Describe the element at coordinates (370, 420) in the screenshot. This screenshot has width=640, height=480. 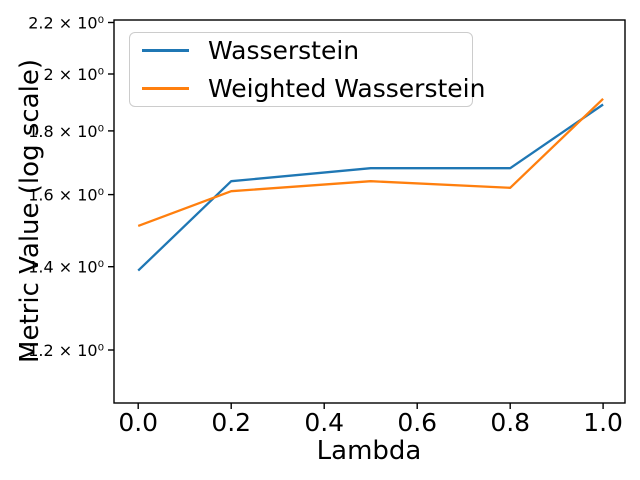
I see `x-axis-ticks: 0.0 0.2 0.4 0.6 0.8 1.0` at that location.